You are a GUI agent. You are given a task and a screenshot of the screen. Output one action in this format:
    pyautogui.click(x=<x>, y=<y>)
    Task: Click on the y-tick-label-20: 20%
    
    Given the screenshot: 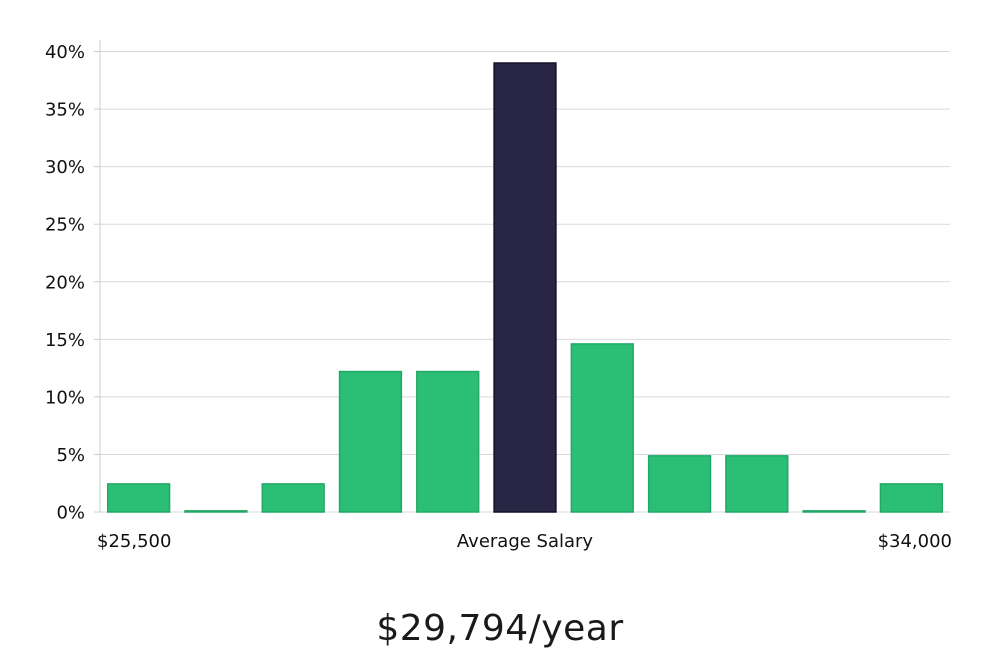 What is the action you would take?
    pyautogui.click(x=65, y=282)
    